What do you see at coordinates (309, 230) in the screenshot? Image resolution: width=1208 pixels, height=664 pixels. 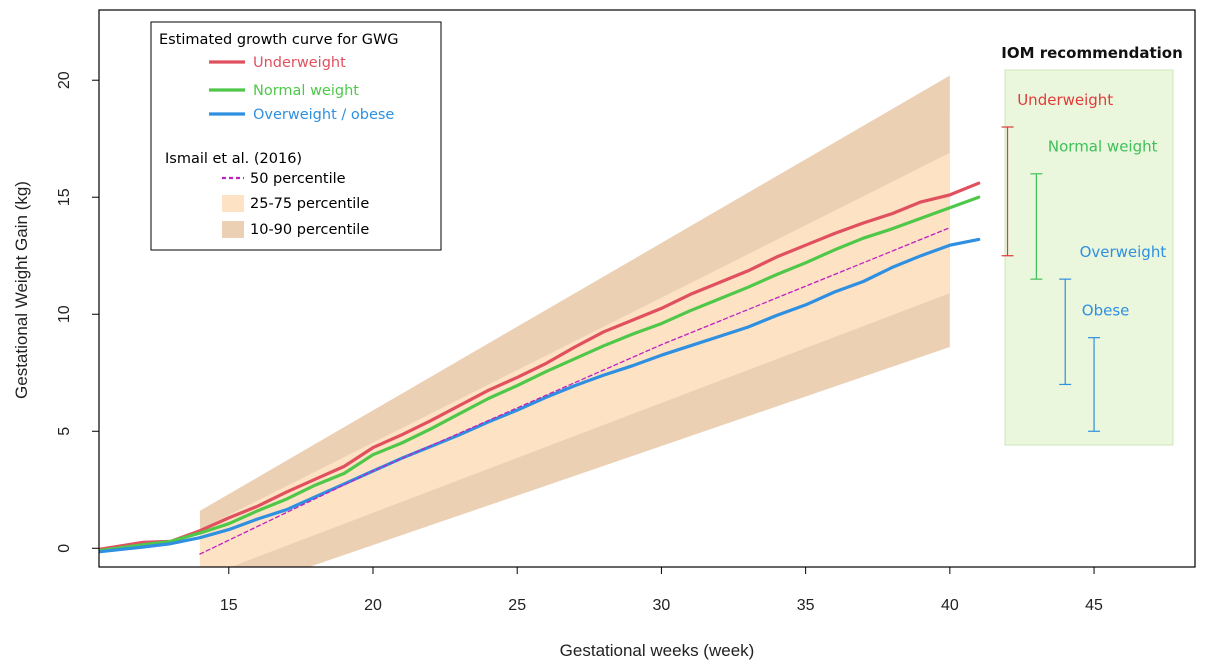 I see `legend-label-10-90-percentile: 10-90 percentile` at bounding box center [309, 230].